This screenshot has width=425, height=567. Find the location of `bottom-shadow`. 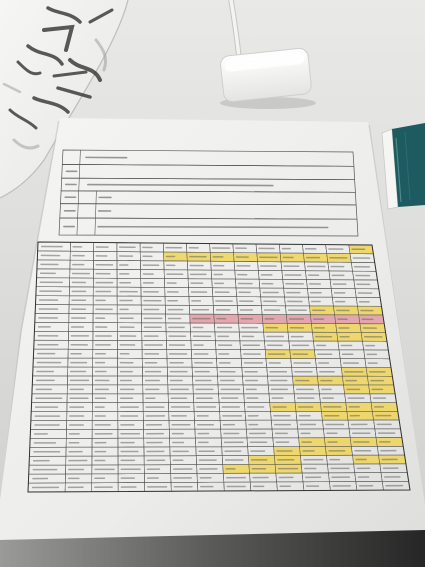

bottom-shadow is located at coordinates (212, 548).